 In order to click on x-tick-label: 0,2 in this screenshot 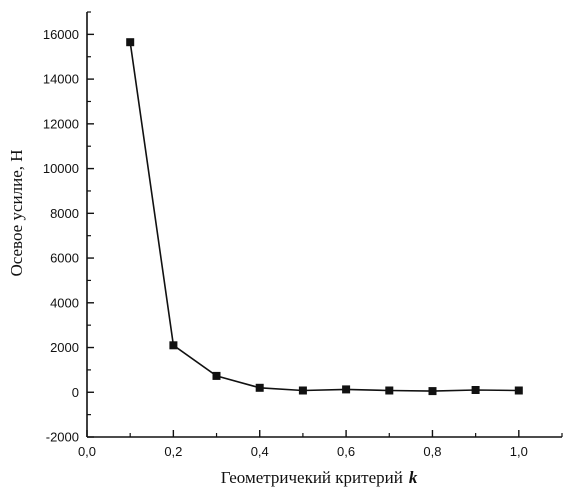, I will do `click(173, 451)`.